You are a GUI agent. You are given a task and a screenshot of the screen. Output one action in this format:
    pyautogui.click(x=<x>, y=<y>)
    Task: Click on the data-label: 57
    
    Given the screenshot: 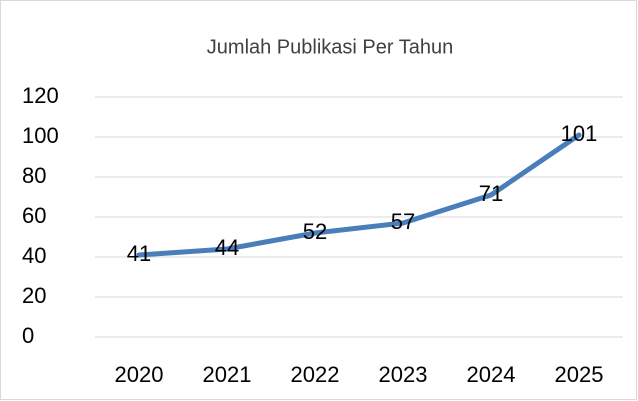 What is the action you would take?
    pyautogui.click(x=403, y=221)
    